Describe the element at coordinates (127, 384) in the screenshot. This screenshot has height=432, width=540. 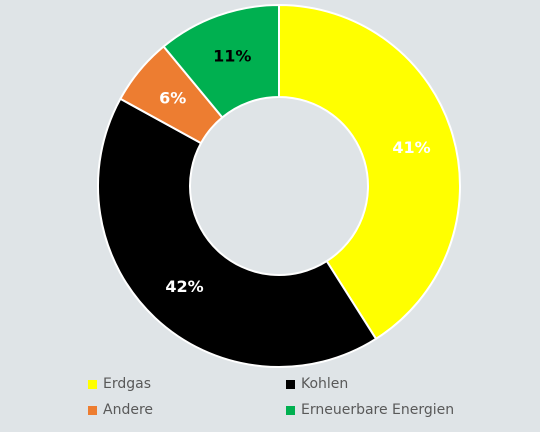
I see `legend-label-erdgas: Erdgas` at that location.